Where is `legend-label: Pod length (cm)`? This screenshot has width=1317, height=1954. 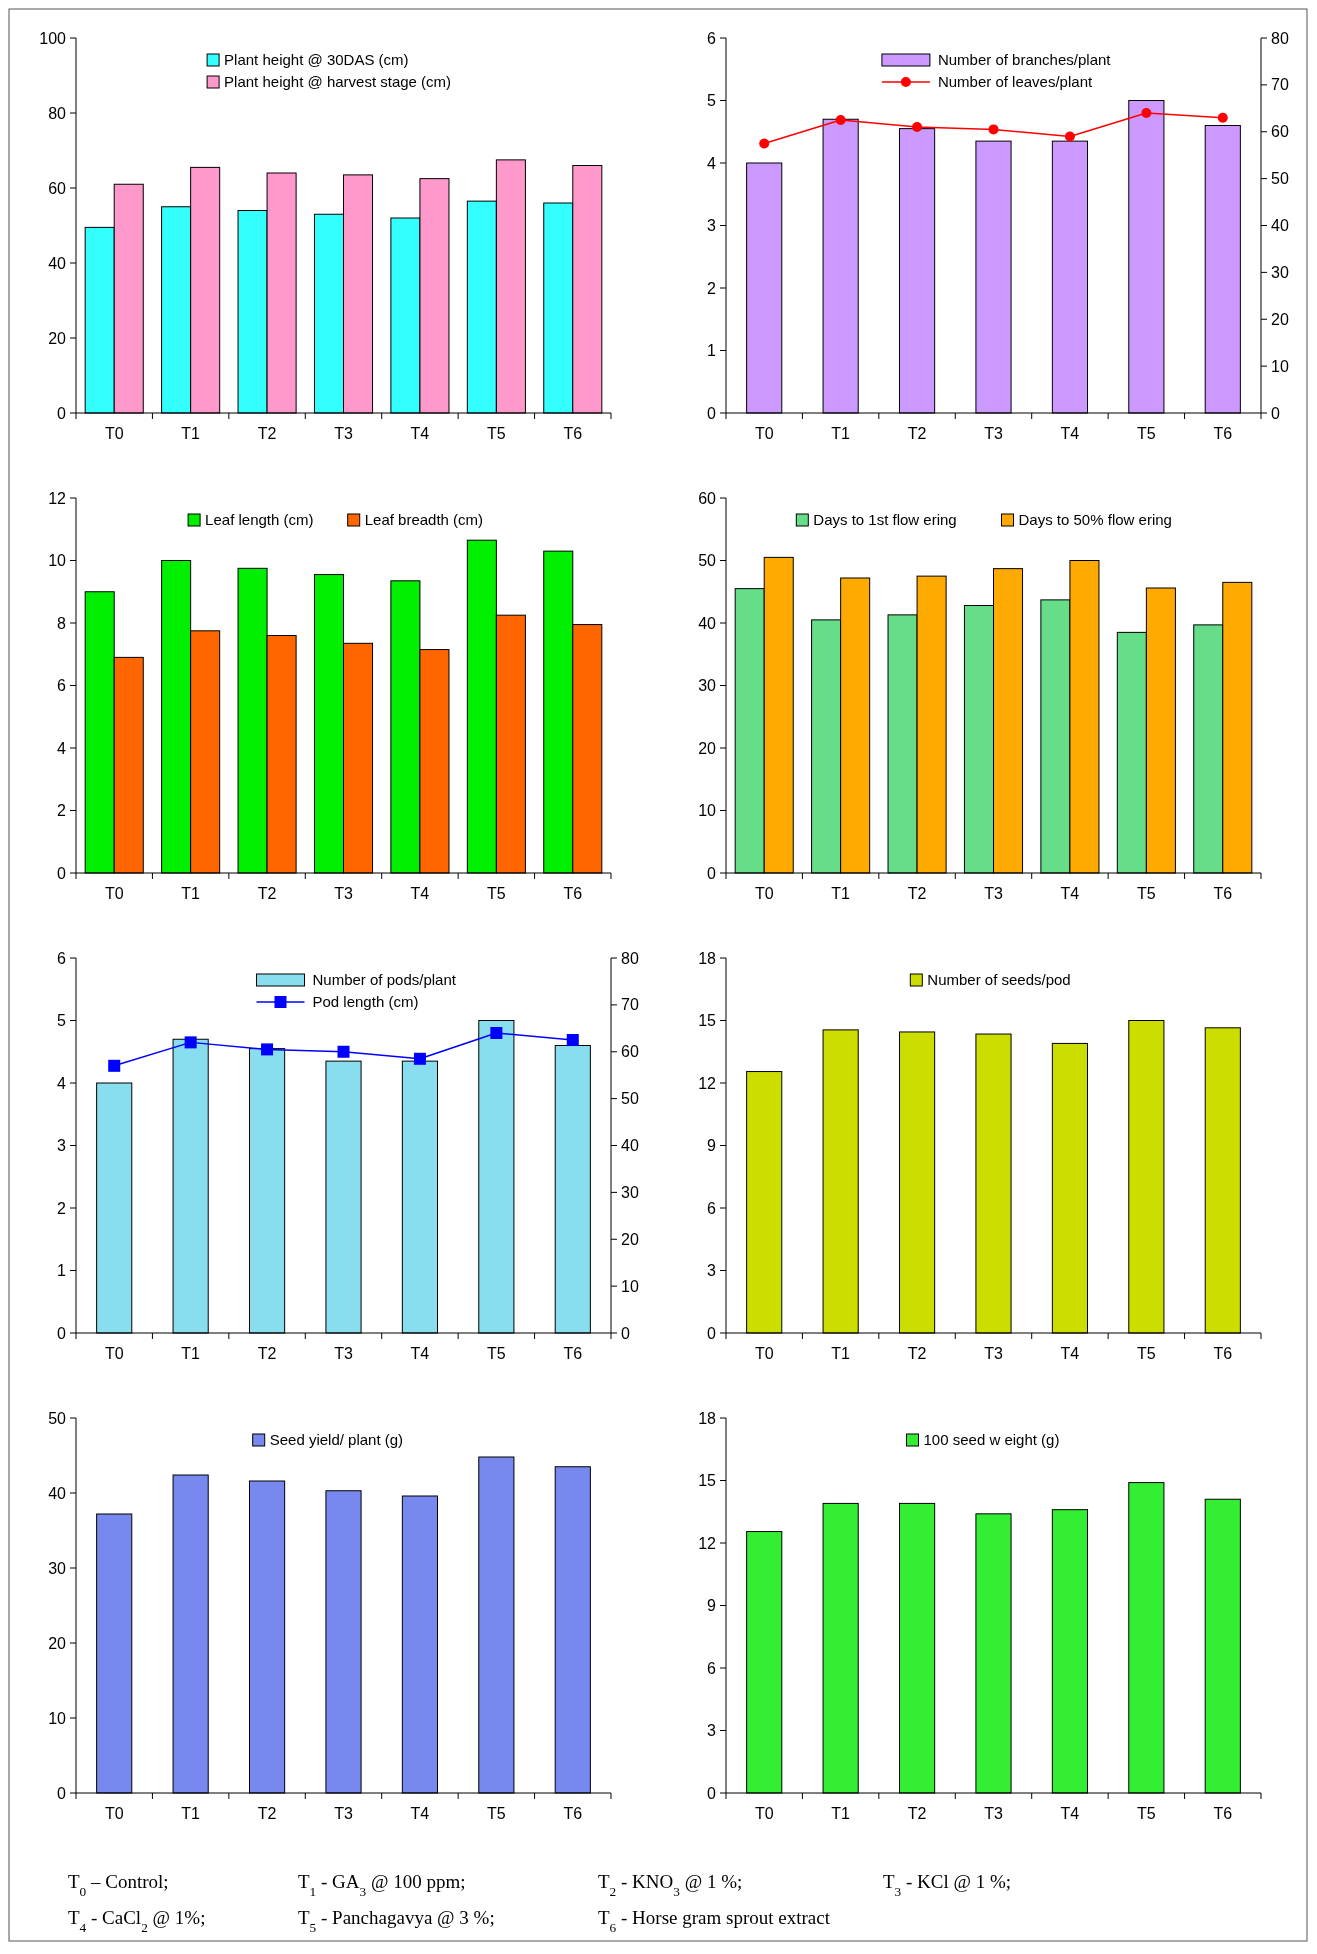 legend-label: Pod length (cm) is located at coordinates (365, 1001).